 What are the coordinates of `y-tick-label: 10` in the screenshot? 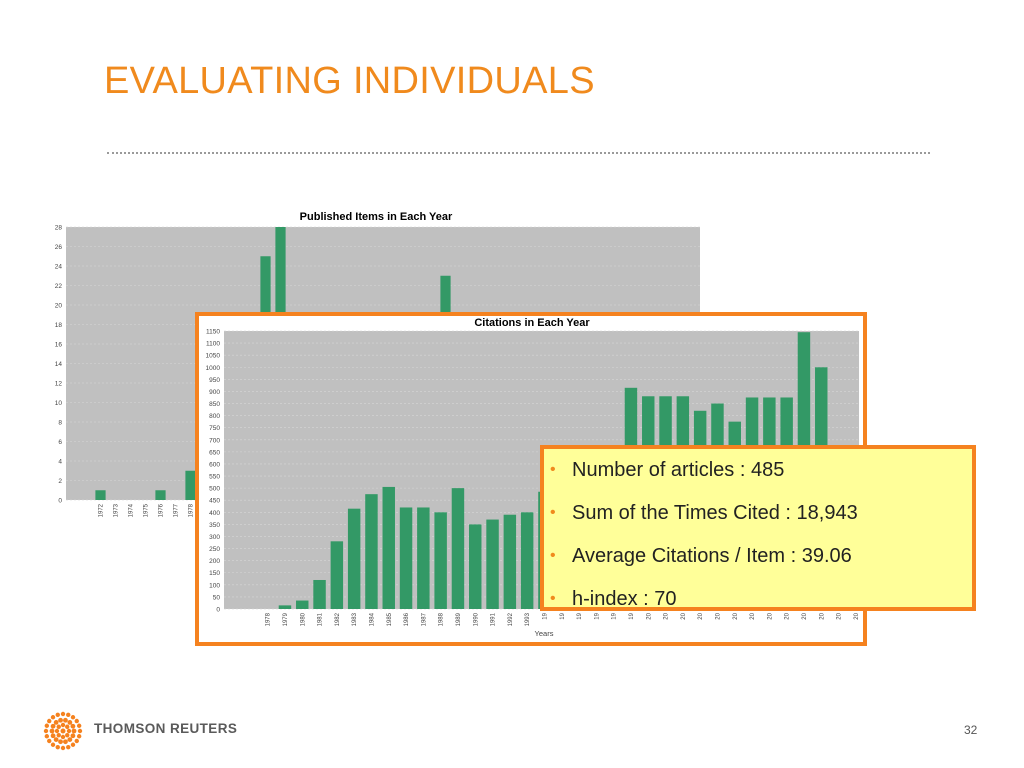 It's located at (59, 403).